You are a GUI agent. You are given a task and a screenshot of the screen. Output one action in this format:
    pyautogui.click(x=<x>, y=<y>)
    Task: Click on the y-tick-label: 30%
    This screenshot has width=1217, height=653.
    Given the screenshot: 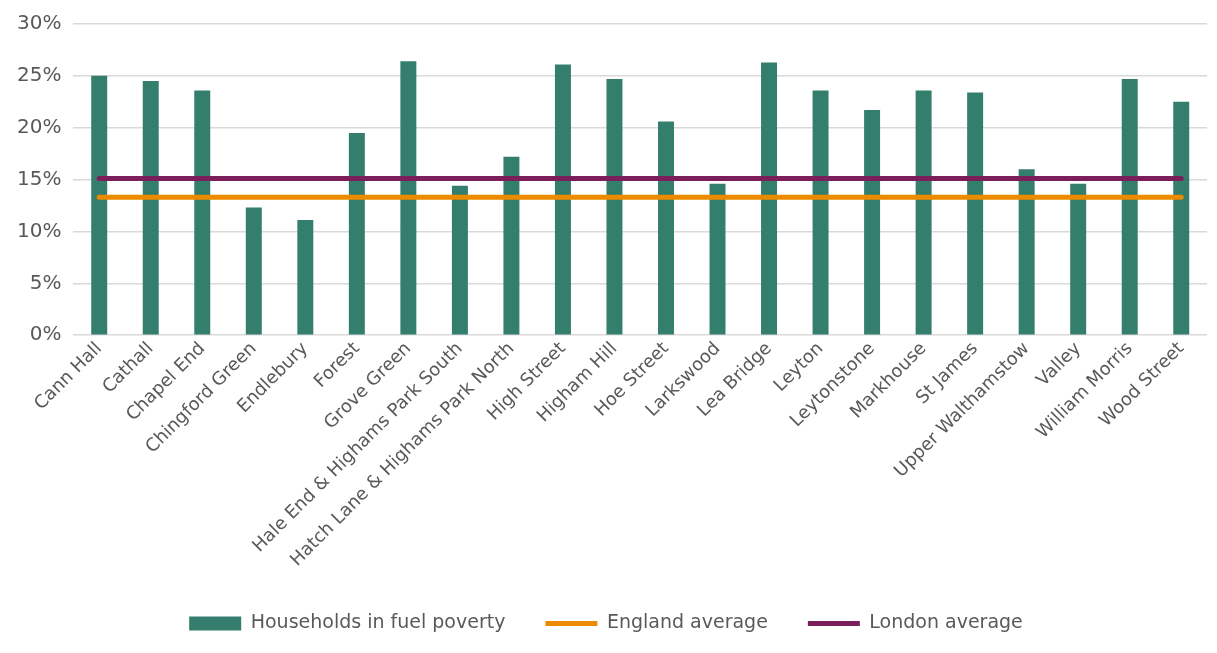 What is the action you would take?
    pyautogui.click(x=39, y=22)
    